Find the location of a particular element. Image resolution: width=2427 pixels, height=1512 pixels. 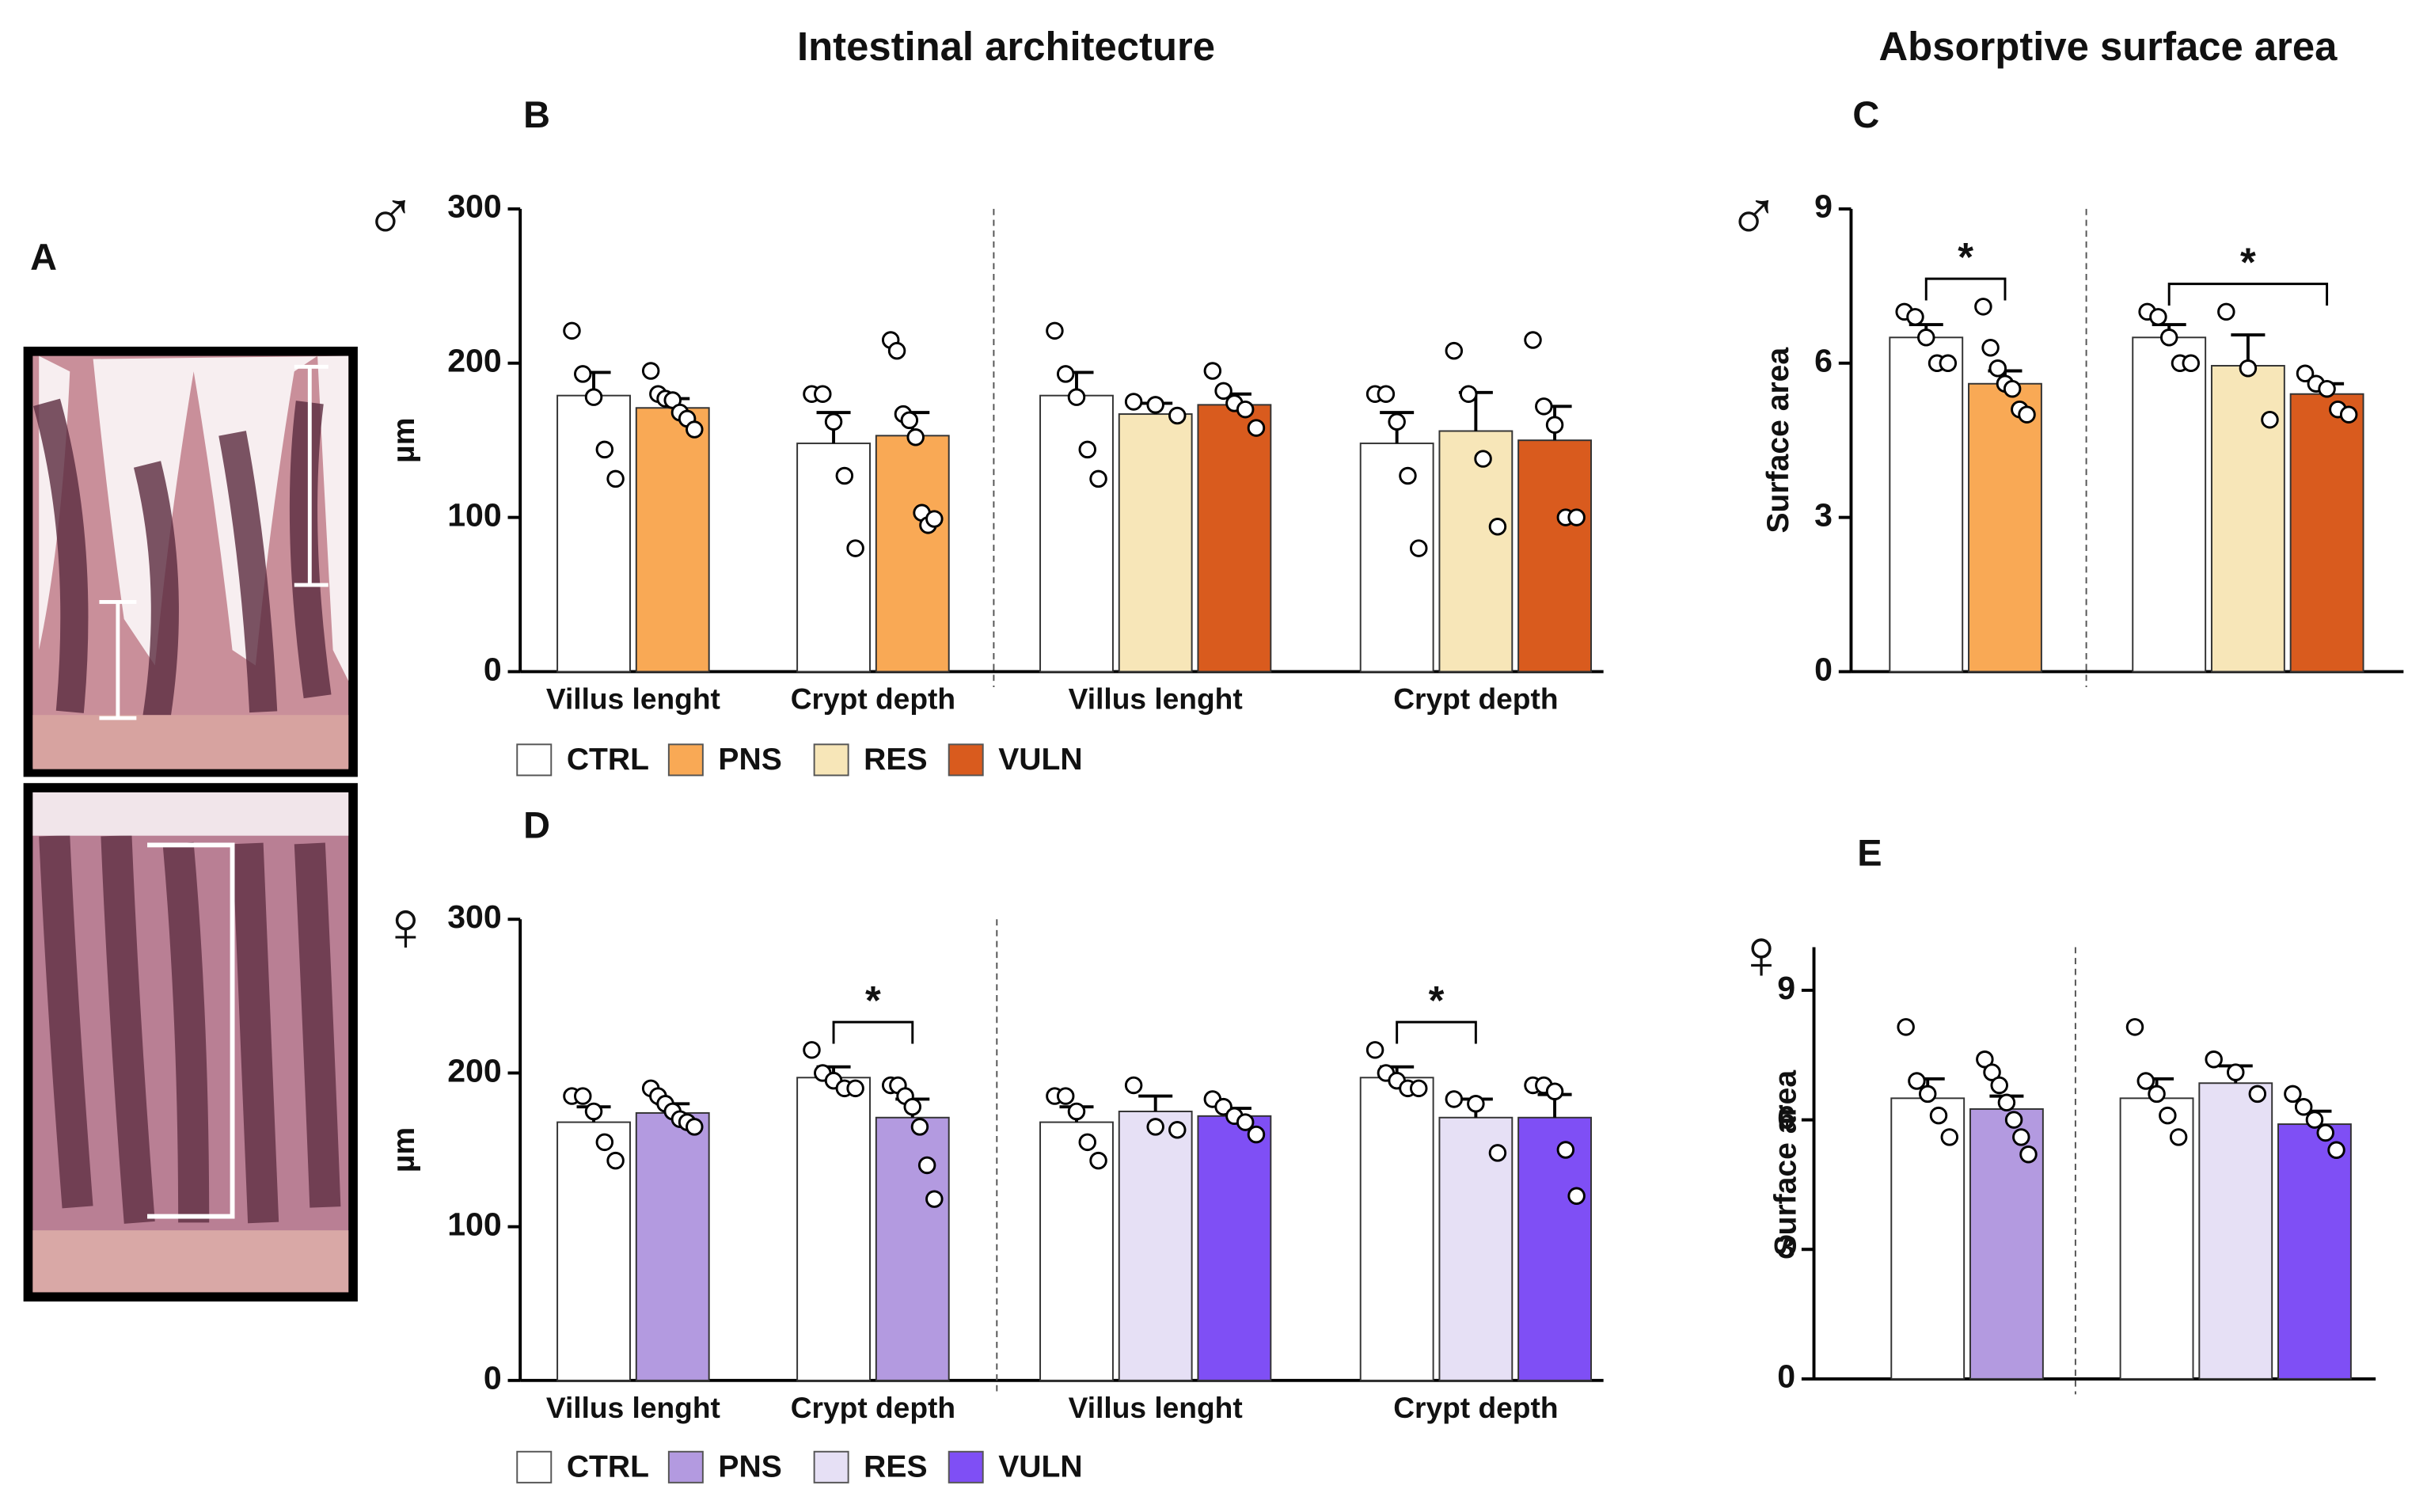

panel-label: D is located at coordinates (536, 824).